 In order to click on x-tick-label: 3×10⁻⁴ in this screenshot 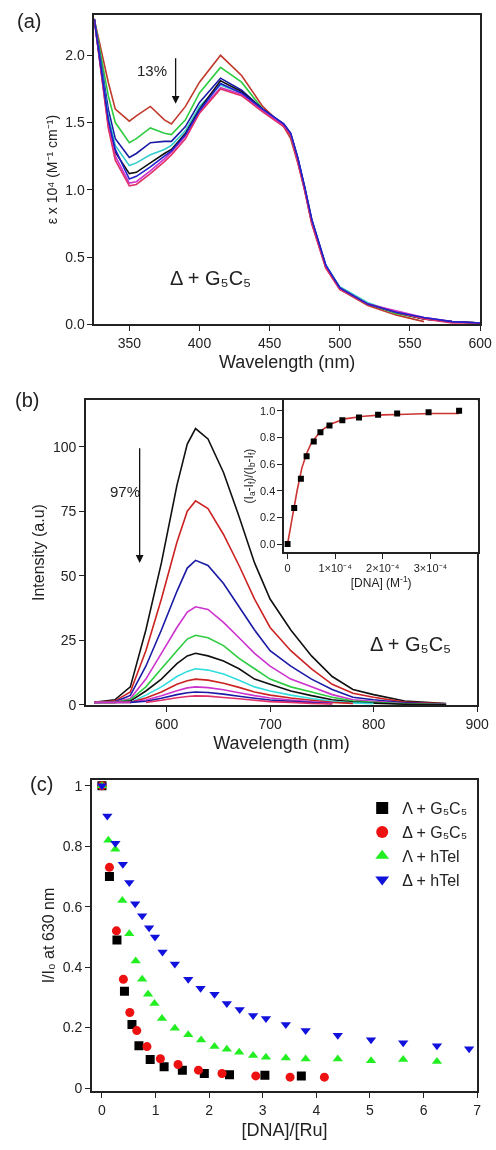, I will do `click(430, 567)`.